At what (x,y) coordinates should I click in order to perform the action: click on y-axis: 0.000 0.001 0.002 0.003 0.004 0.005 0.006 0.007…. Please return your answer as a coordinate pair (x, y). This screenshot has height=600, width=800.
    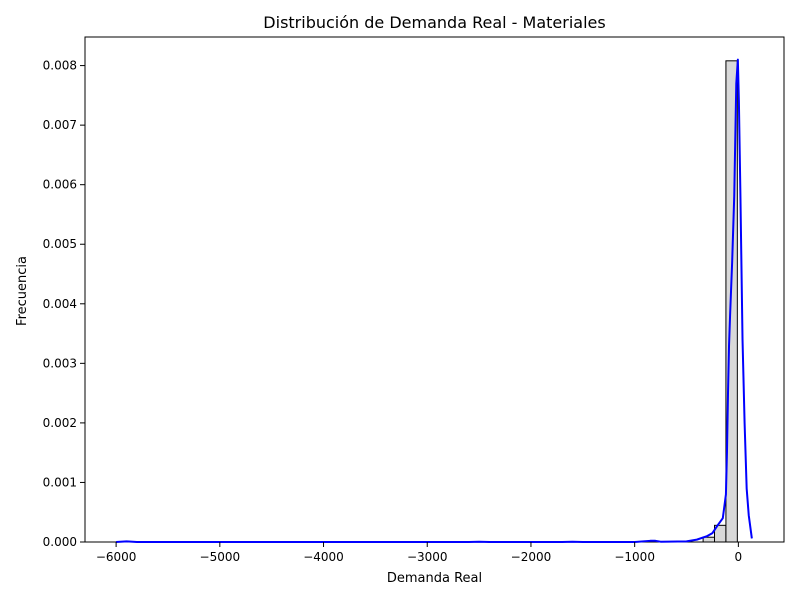
    Looking at the image, I should click on (64, 304).